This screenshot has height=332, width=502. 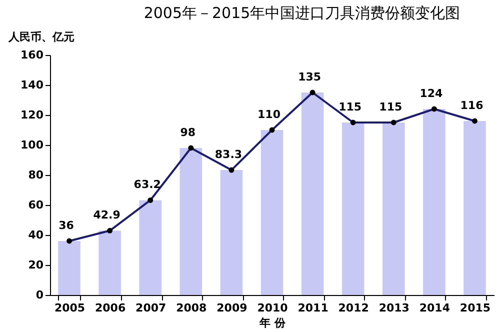 I want to click on x-tick-label: 2009, so click(x=232, y=308).